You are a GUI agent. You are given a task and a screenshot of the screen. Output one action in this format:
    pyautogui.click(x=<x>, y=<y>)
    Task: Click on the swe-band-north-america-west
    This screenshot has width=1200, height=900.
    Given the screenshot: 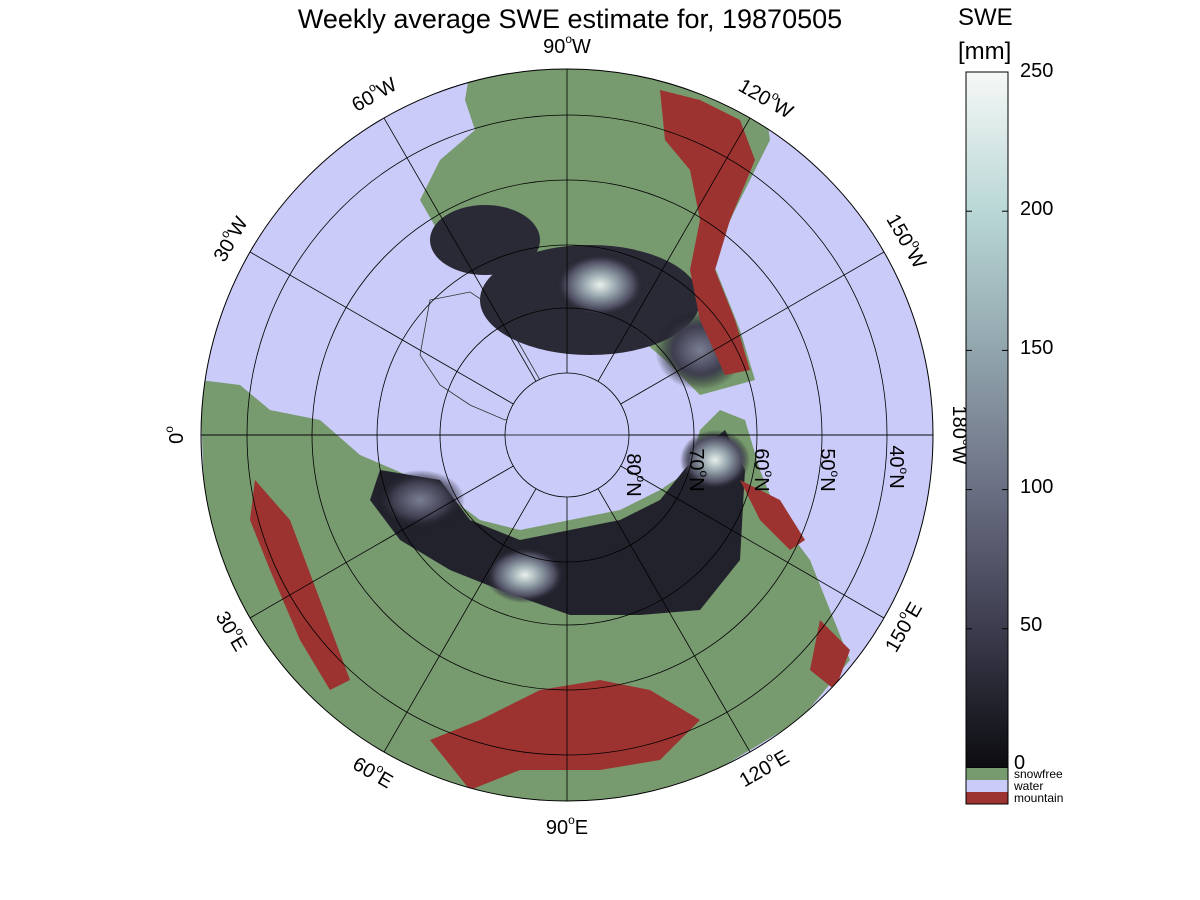 What is the action you would take?
    pyautogui.click(x=485, y=240)
    